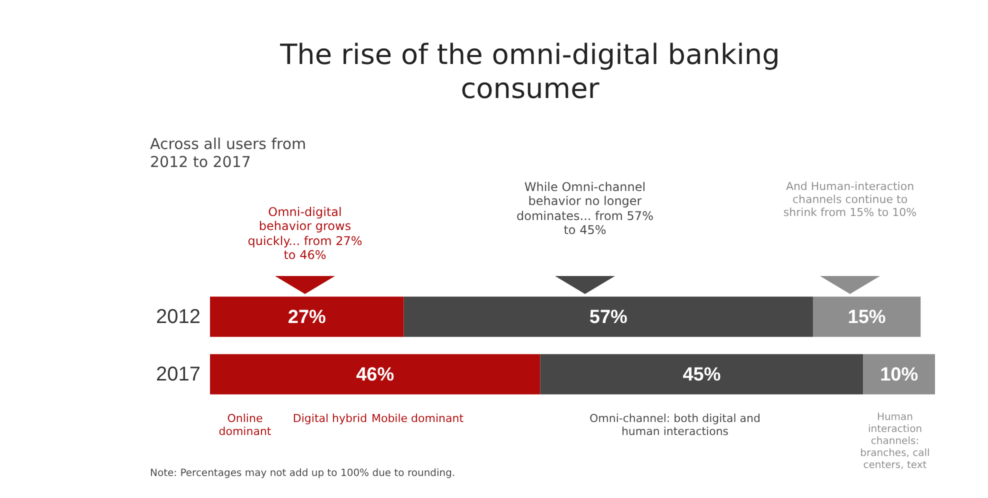 The height and width of the screenshot is (498, 988). What do you see at coordinates (330, 419) in the screenshot?
I see `text: Digital hybrid` at bounding box center [330, 419].